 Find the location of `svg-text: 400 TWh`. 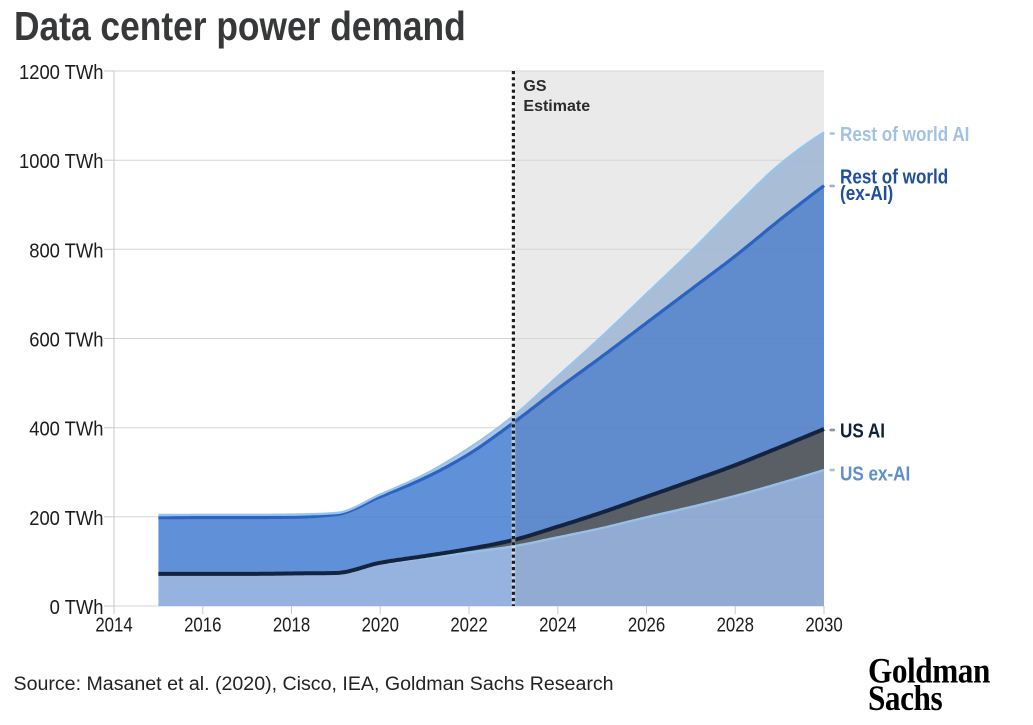

svg-text: 400 TWh is located at coordinates (66, 430).